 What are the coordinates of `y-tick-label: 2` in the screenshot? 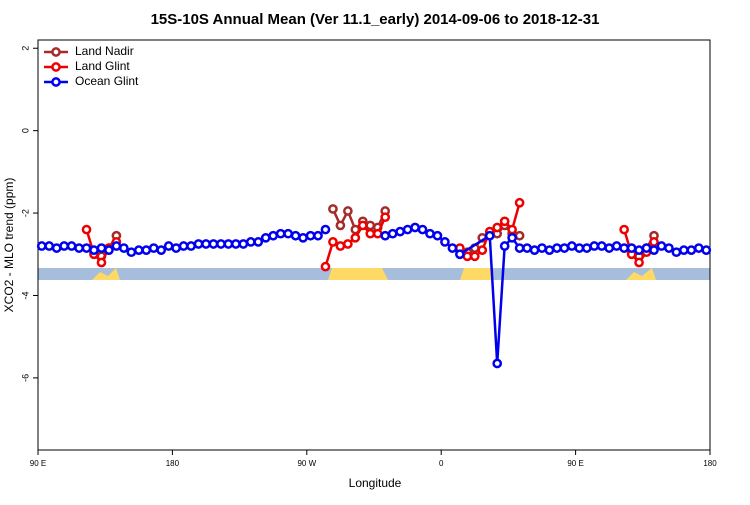 It's located at (25, 48).